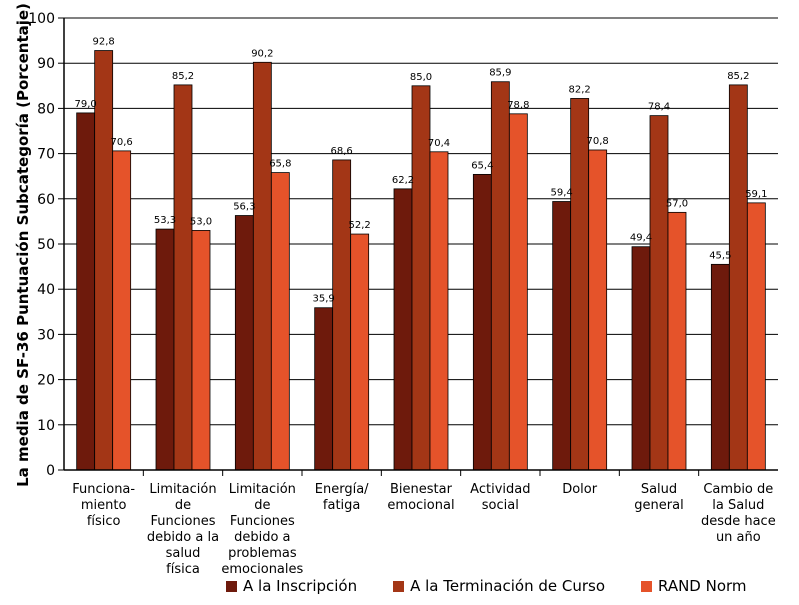 The image size is (799, 605). I want to click on x-tick-label-line: miento, so click(104, 505).